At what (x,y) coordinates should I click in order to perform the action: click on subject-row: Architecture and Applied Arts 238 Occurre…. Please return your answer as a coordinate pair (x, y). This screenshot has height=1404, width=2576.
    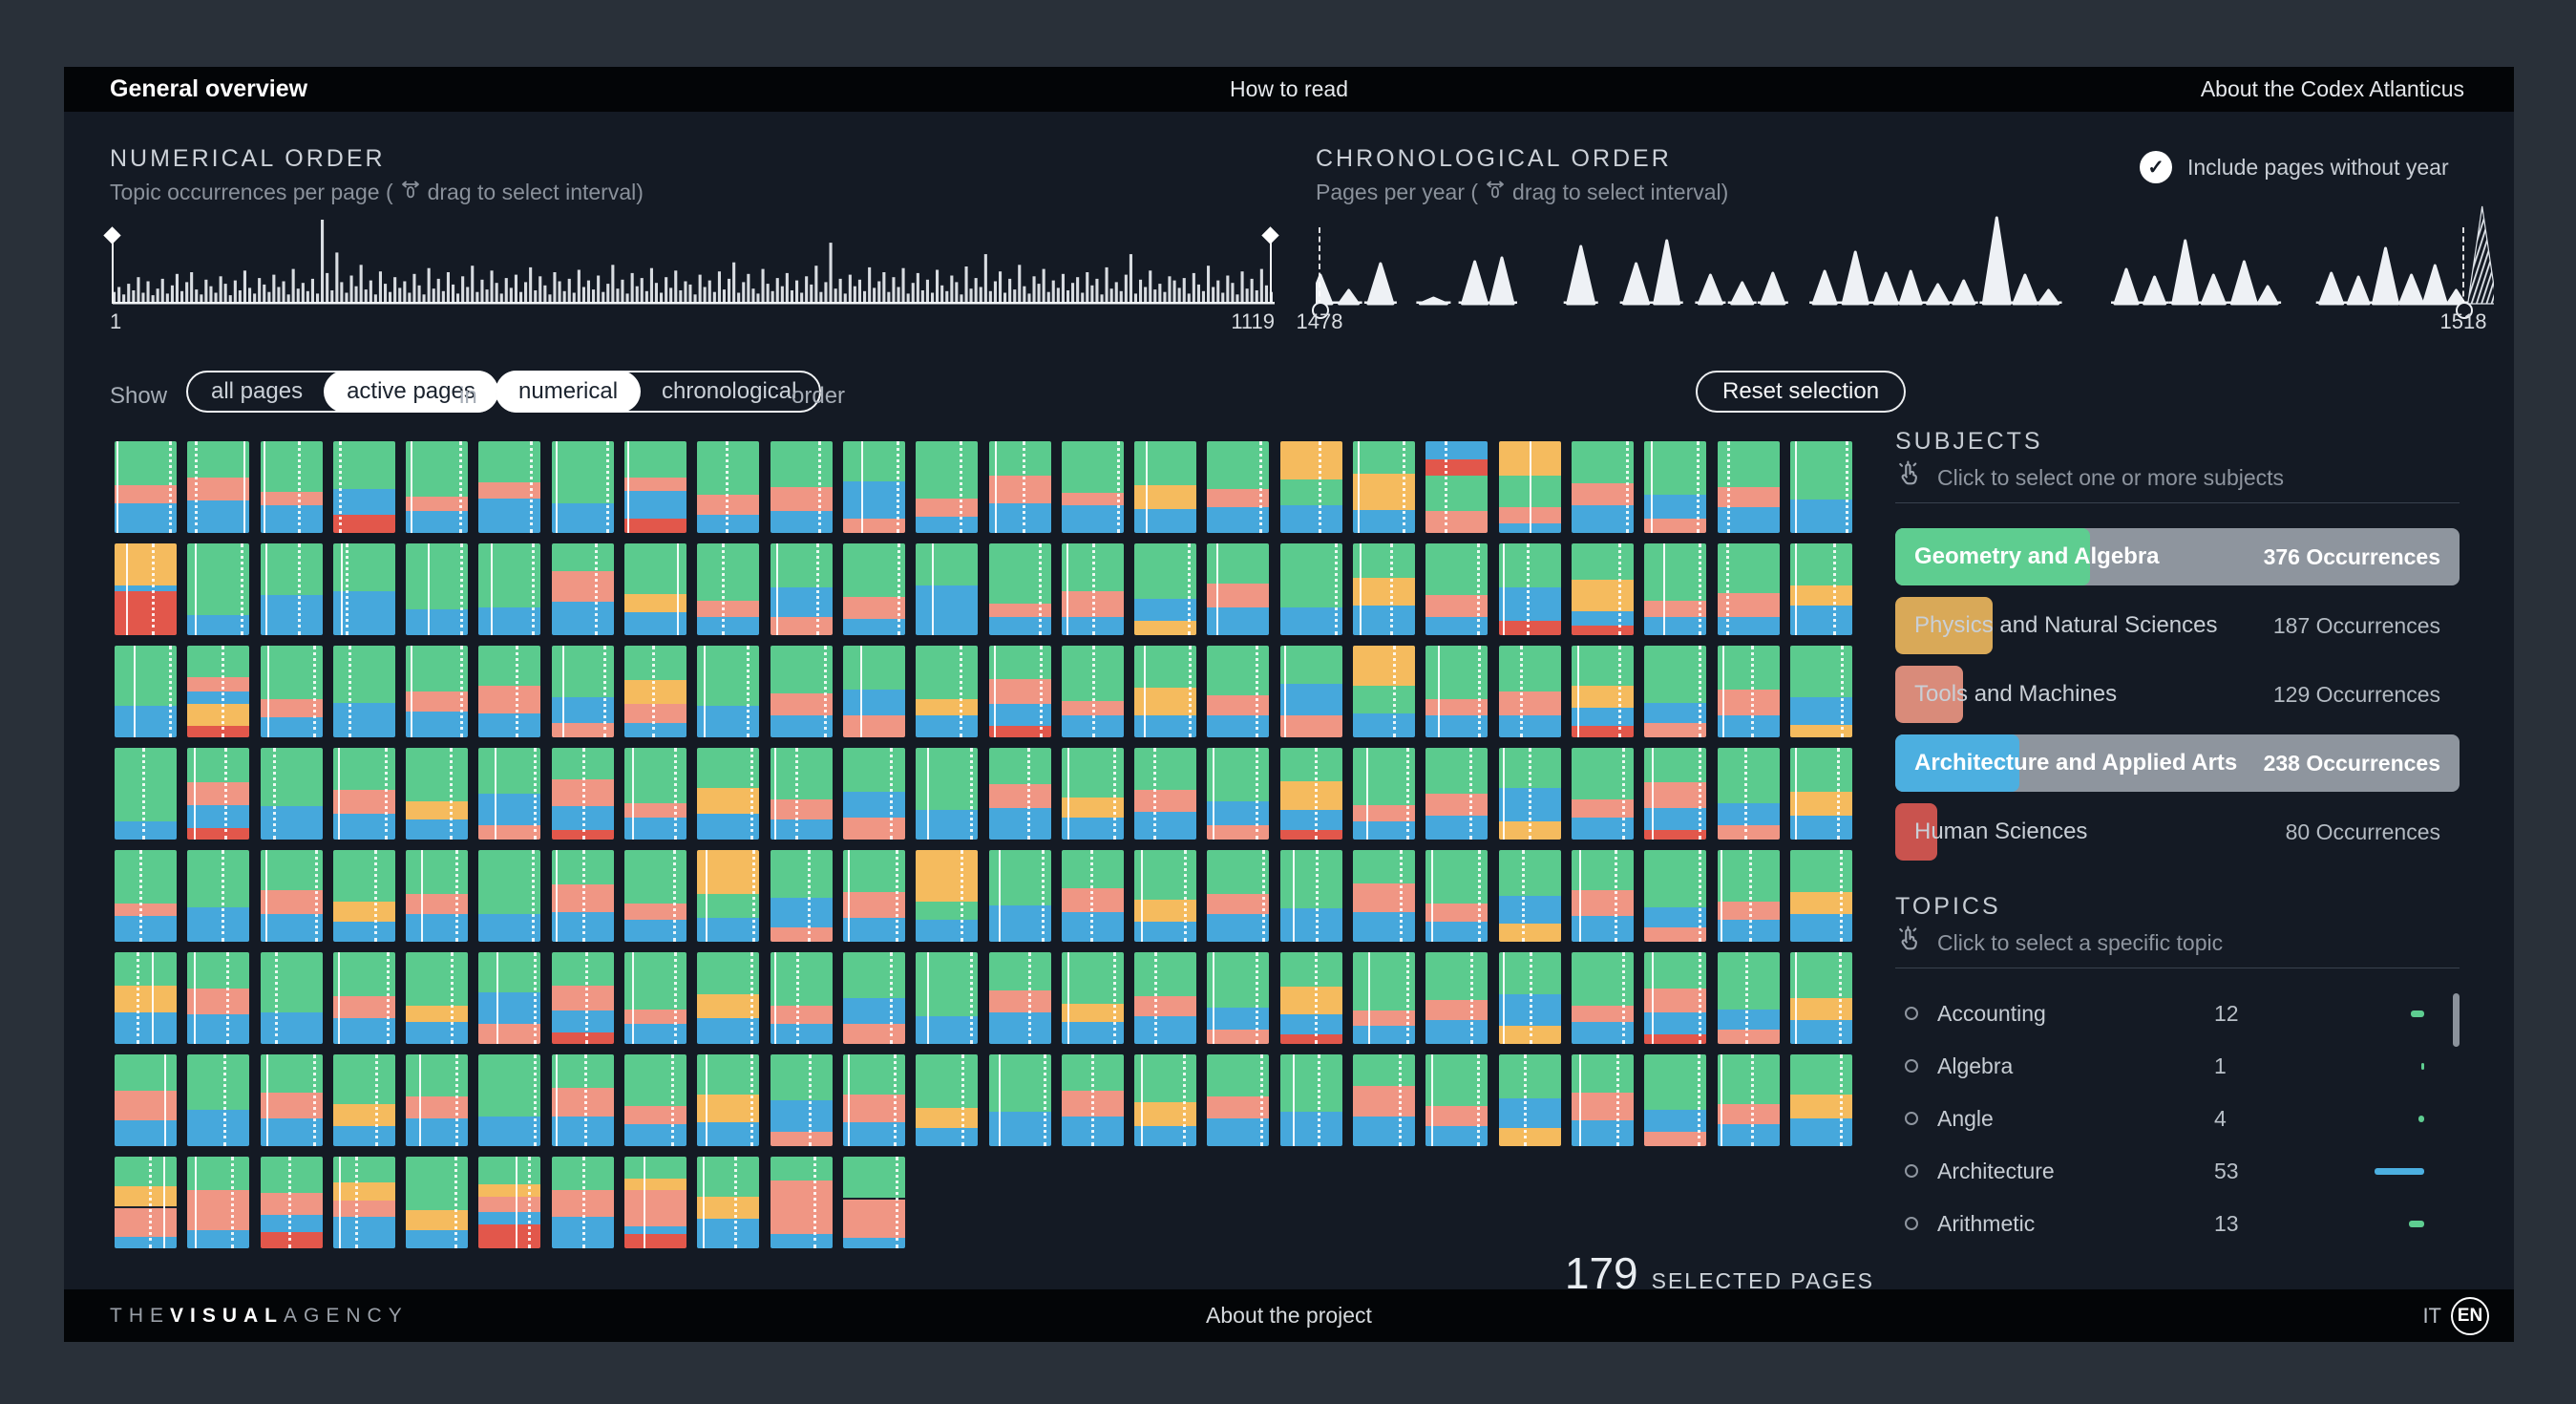
    Looking at the image, I should click on (2177, 763).